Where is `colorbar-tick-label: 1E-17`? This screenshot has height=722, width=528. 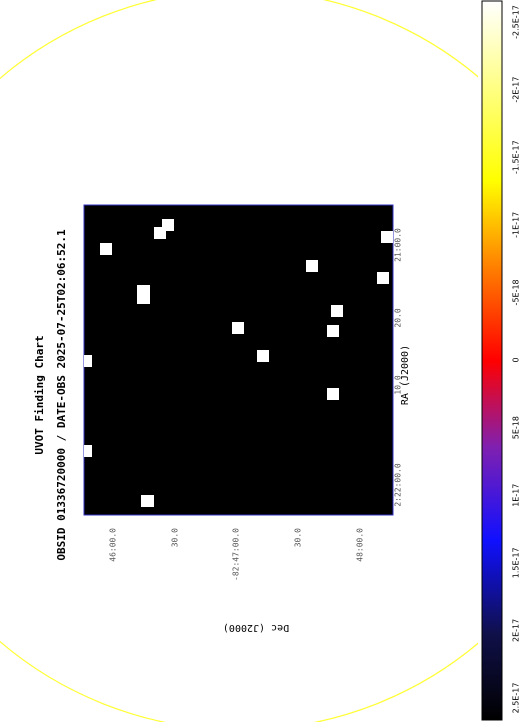
colorbar-tick-label: 1E-17 is located at coordinates (516, 495).